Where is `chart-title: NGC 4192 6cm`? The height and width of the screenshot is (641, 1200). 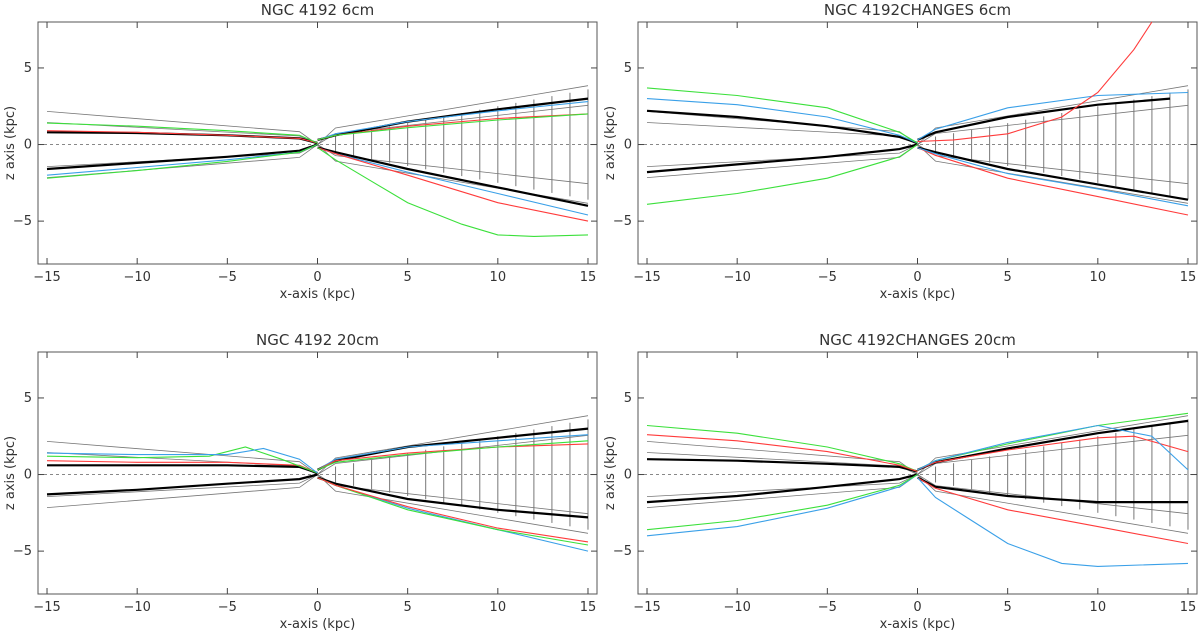 chart-title: NGC 4192 6cm is located at coordinates (317, 10).